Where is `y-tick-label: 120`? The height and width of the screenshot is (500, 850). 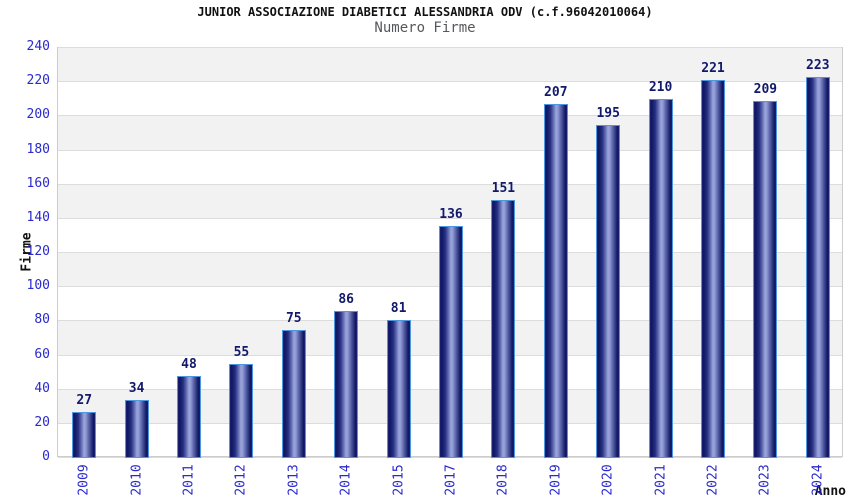
y-tick-label: 120 is located at coordinates (38, 251).